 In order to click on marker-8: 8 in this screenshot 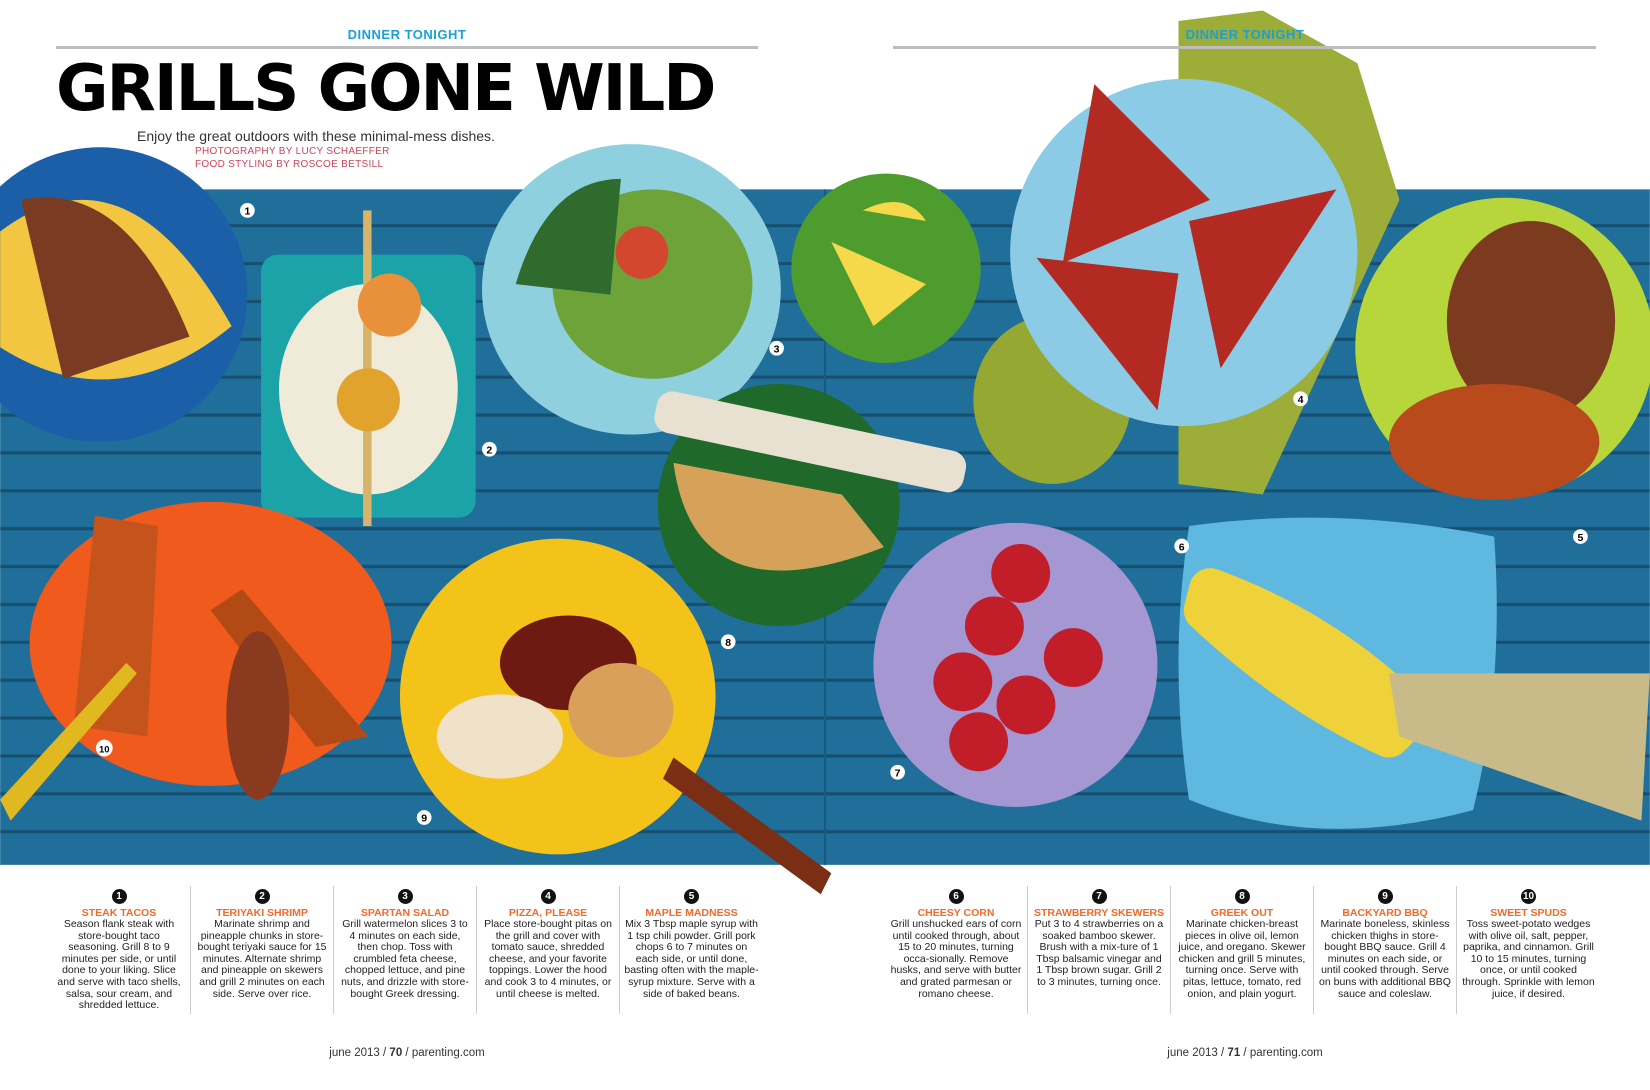, I will do `click(728, 642)`.